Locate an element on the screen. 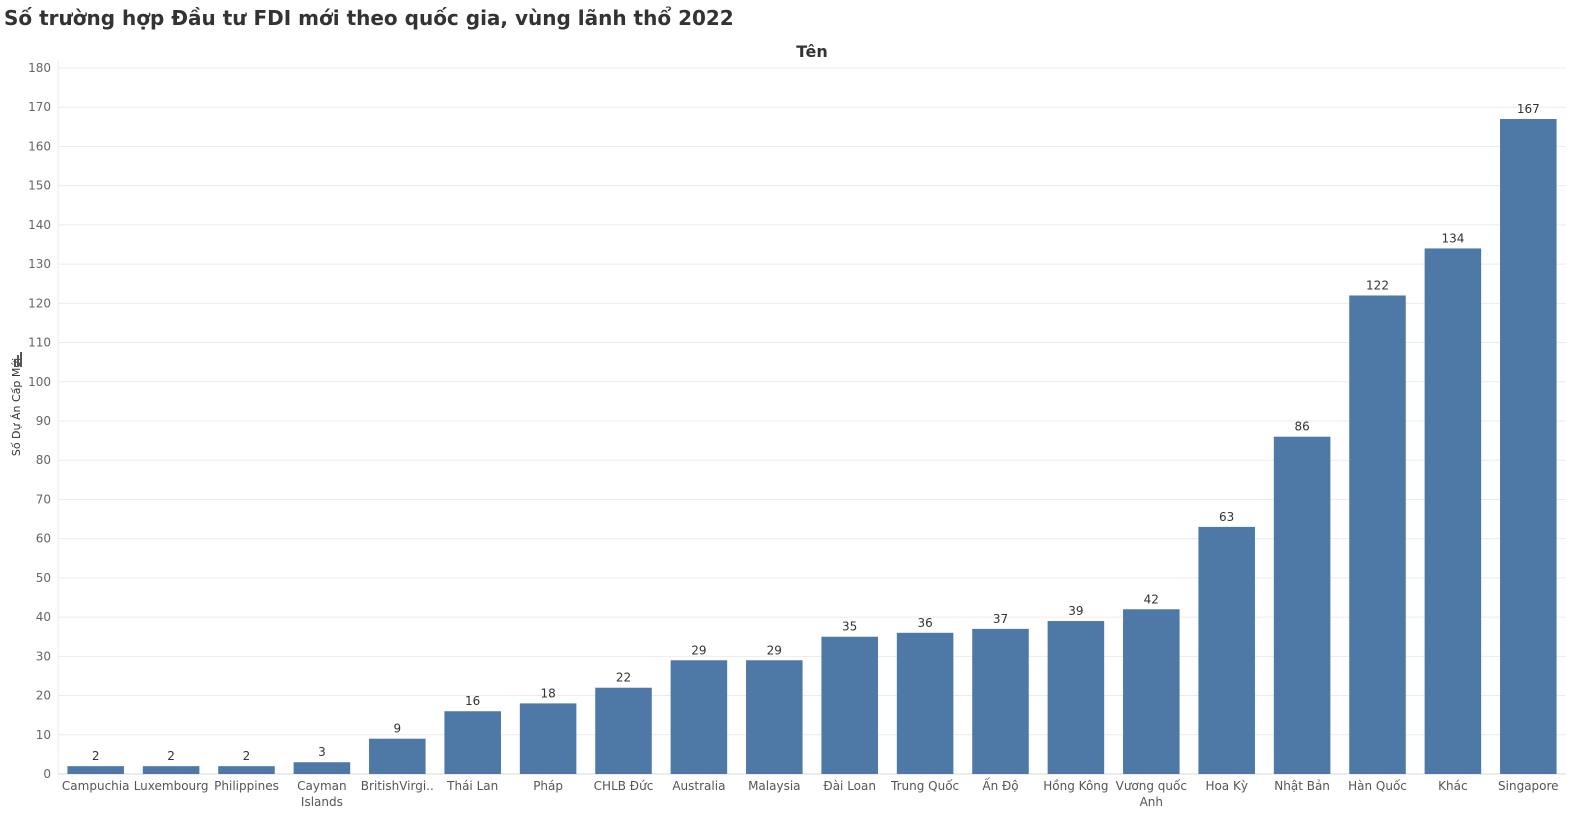 This screenshot has width=1587, height=824. y-tick-label: 0 is located at coordinates (47, 774).